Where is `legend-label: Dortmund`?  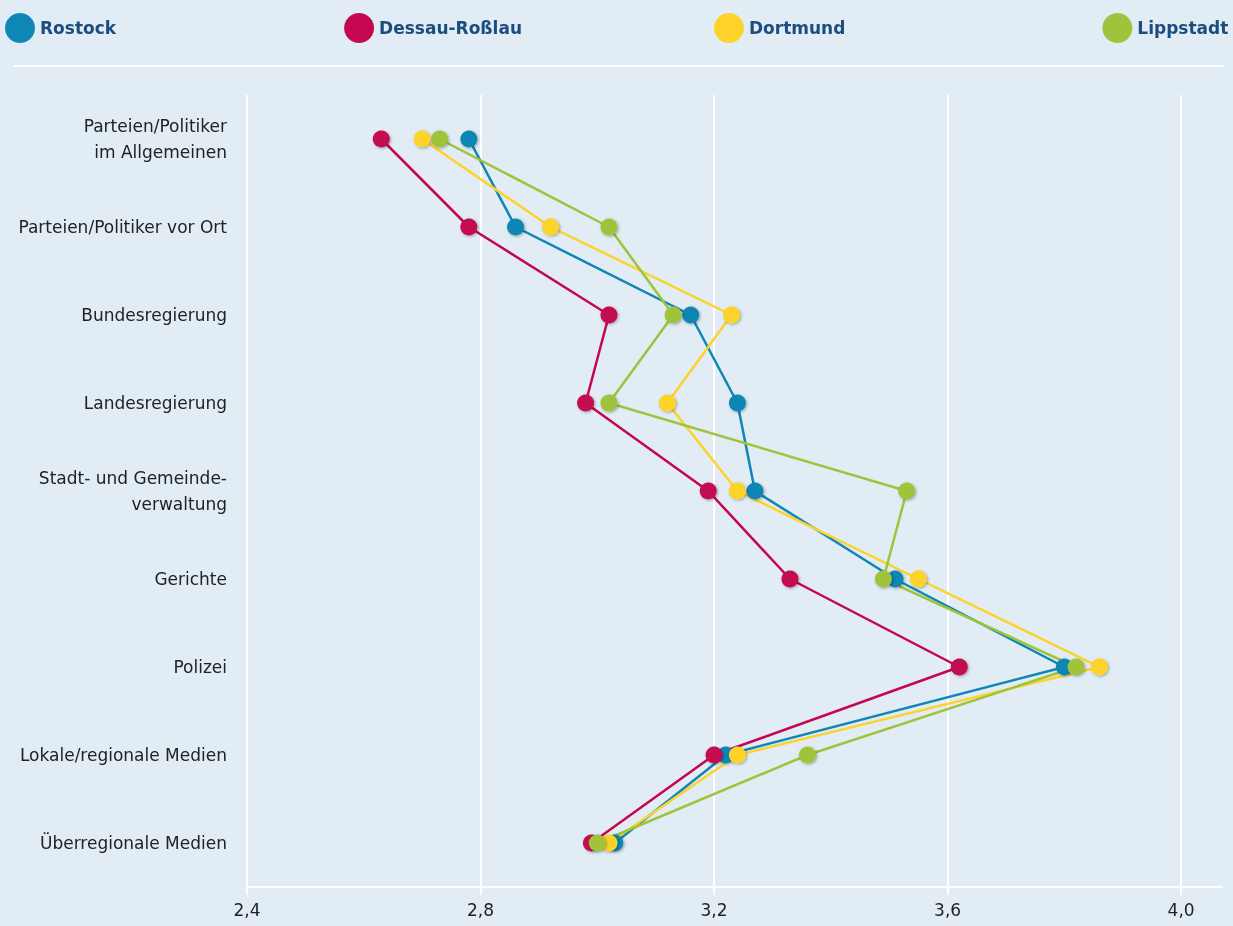 legend-label: Dortmund is located at coordinates (797, 28).